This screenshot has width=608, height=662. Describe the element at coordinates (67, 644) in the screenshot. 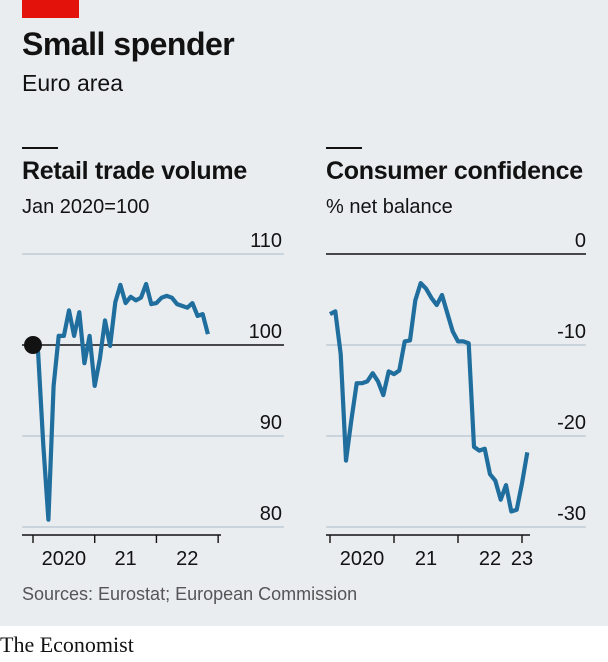

I see `brand-wordmark: The Economist` at that location.